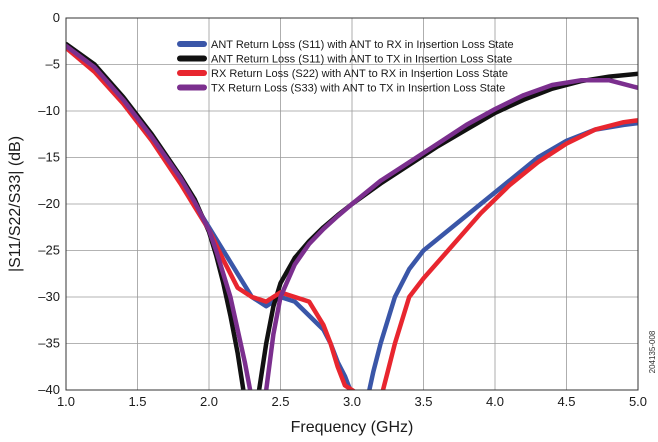 This screenshot has height=442, width=658. What do you see at coordinates (280, 401) in the screenshot?
I see `x-tick-label: 2.5` at bounding box center [280, 401].